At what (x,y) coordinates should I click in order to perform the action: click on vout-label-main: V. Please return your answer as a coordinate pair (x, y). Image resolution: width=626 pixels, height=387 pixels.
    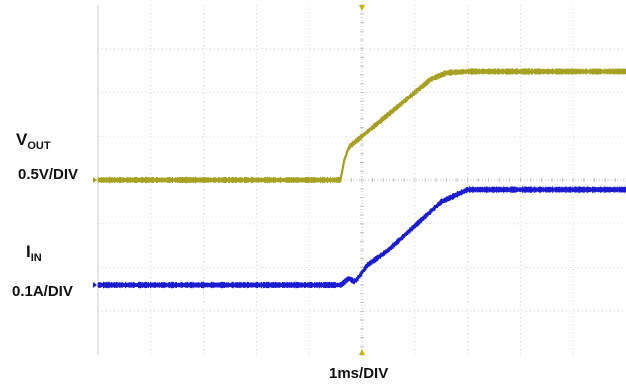
    Looking at the image, I should click on (22, 139).